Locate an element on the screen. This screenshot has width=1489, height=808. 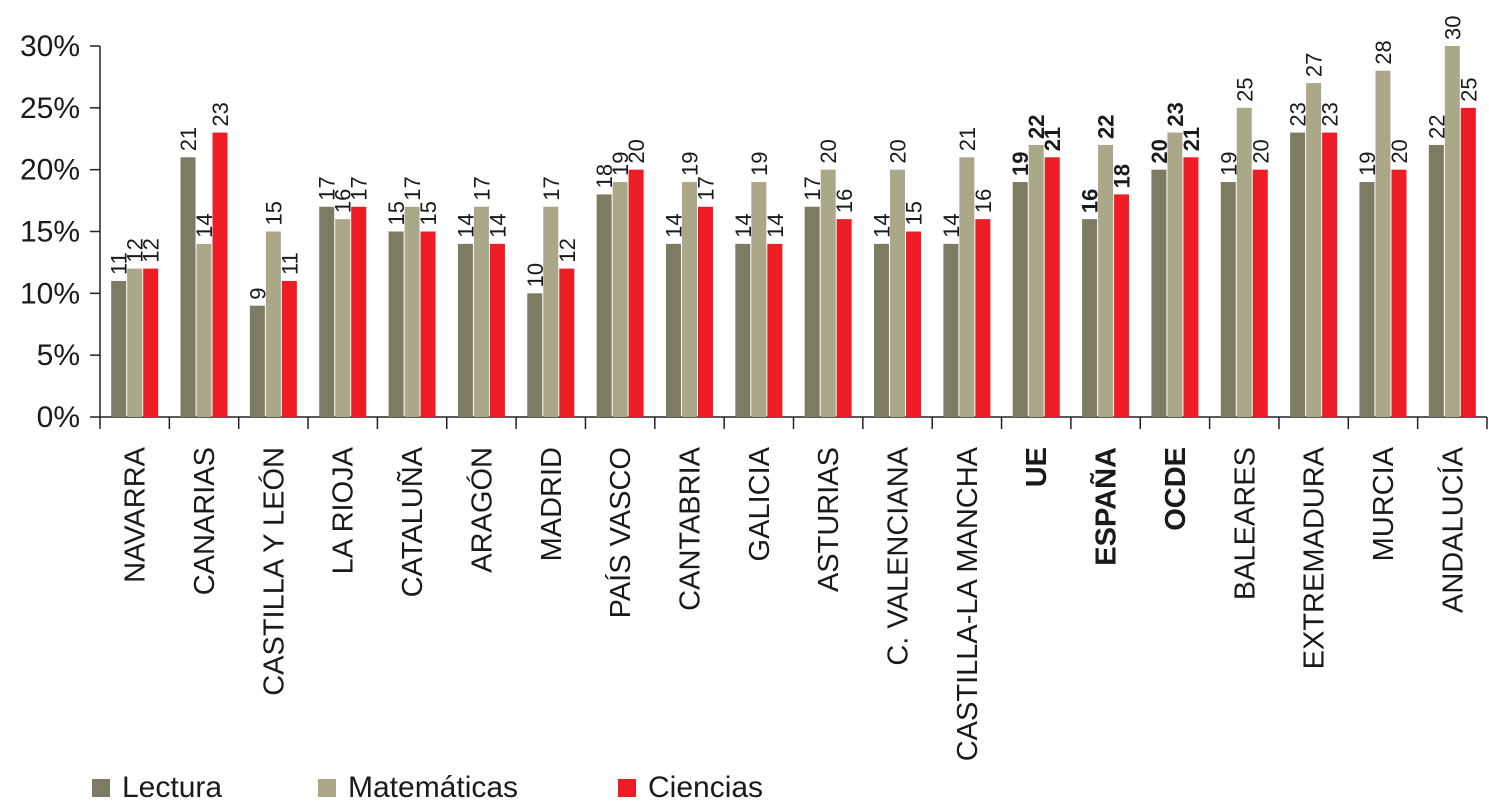
bar-matemáticas-4 is located at coordinates (412, 311).